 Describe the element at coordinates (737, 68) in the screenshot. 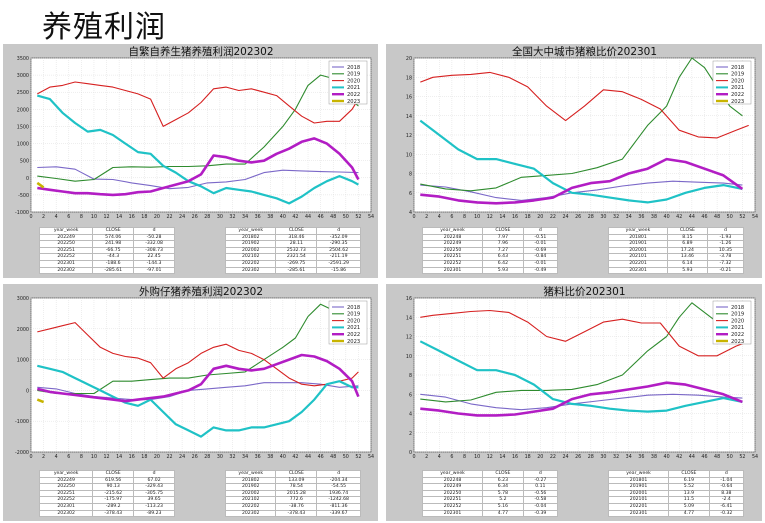

I see `legend-label-2018: 2018` at that location.